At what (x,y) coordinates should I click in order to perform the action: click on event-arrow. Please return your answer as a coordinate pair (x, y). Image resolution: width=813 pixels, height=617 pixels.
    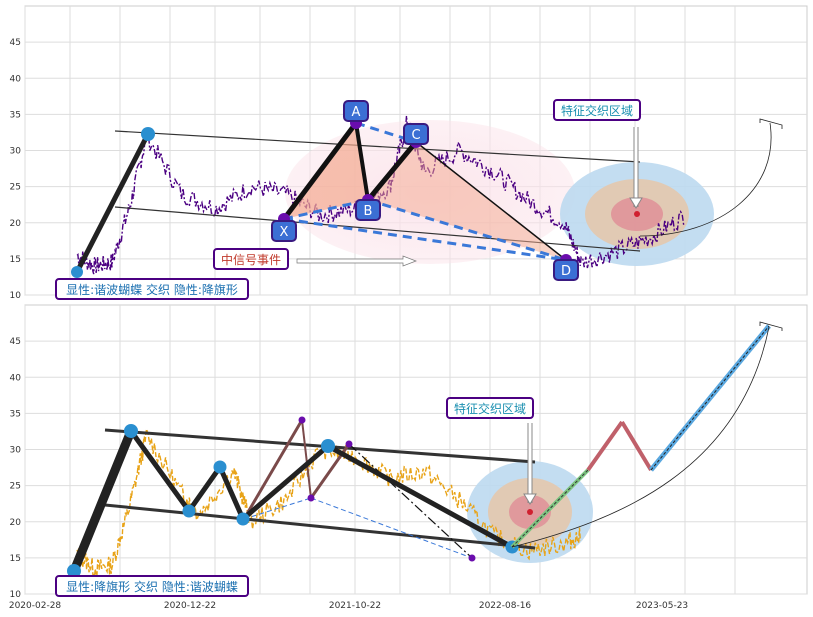
    Looking at the image, I should click on (356, 261).